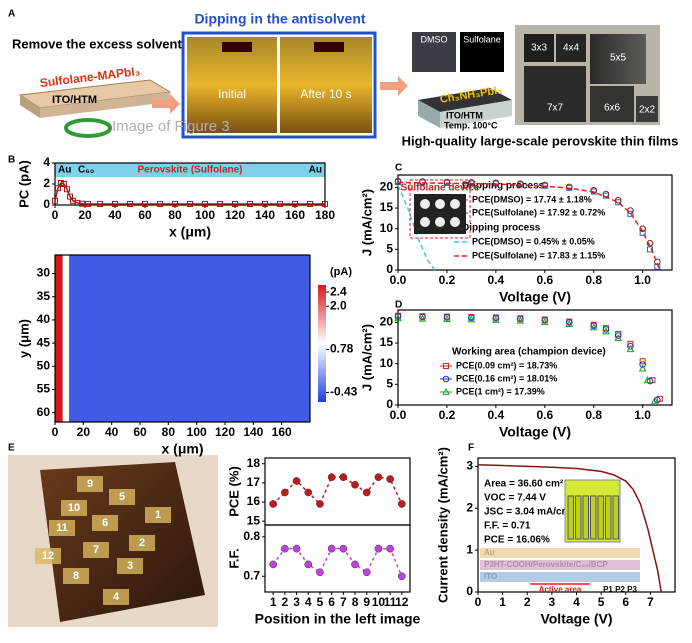 The height and width of the screenshot is (643, 692). I want to click on label: ITO/HTM, so click(74, 100).